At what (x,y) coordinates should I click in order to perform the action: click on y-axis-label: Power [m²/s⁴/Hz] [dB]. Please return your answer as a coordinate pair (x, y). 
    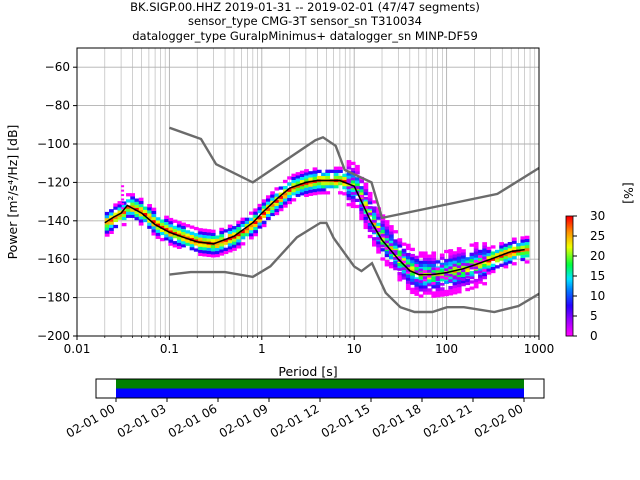
    Looking at the image, I should click on (12, 192).